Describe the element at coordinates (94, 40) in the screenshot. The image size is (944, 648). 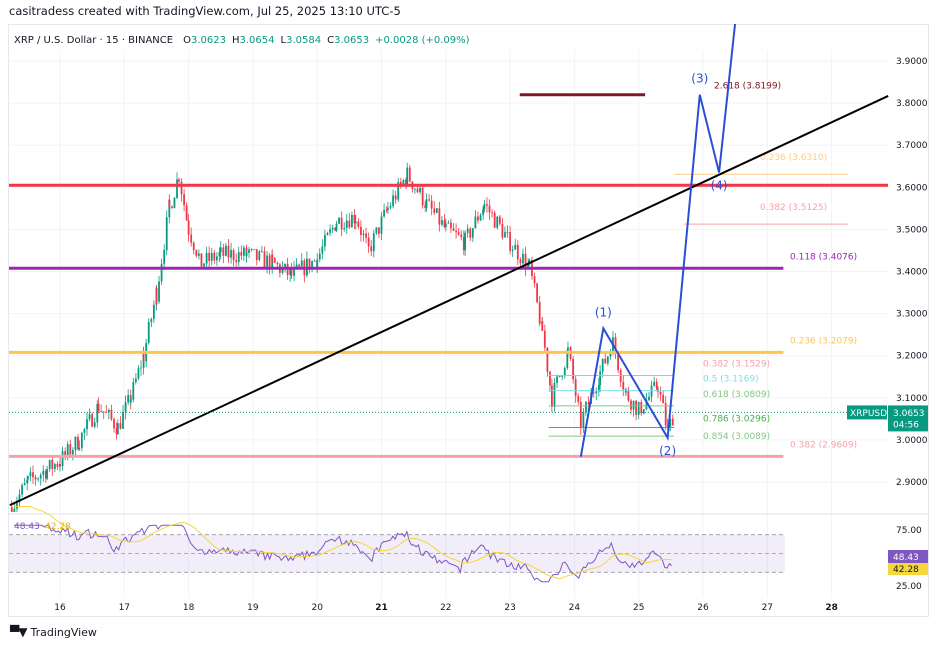
I see `symbol-title: XRP / U.S. Dollar · 15 · BINANCE` at that location.